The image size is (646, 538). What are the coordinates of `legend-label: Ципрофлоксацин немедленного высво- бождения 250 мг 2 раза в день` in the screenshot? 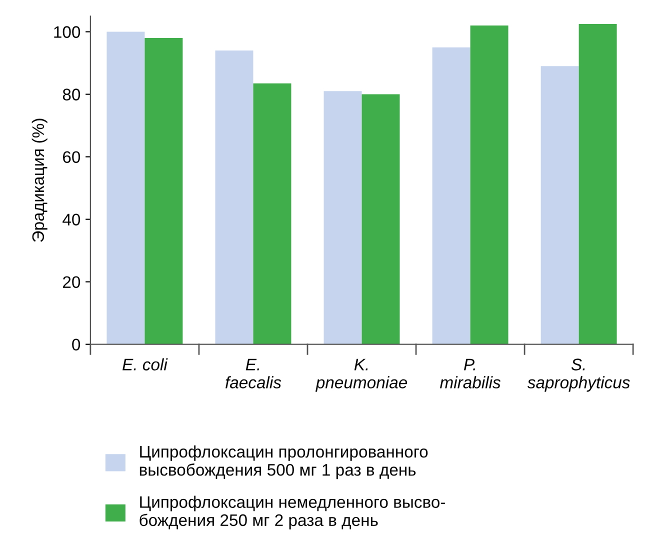 It's located at (293, 513).